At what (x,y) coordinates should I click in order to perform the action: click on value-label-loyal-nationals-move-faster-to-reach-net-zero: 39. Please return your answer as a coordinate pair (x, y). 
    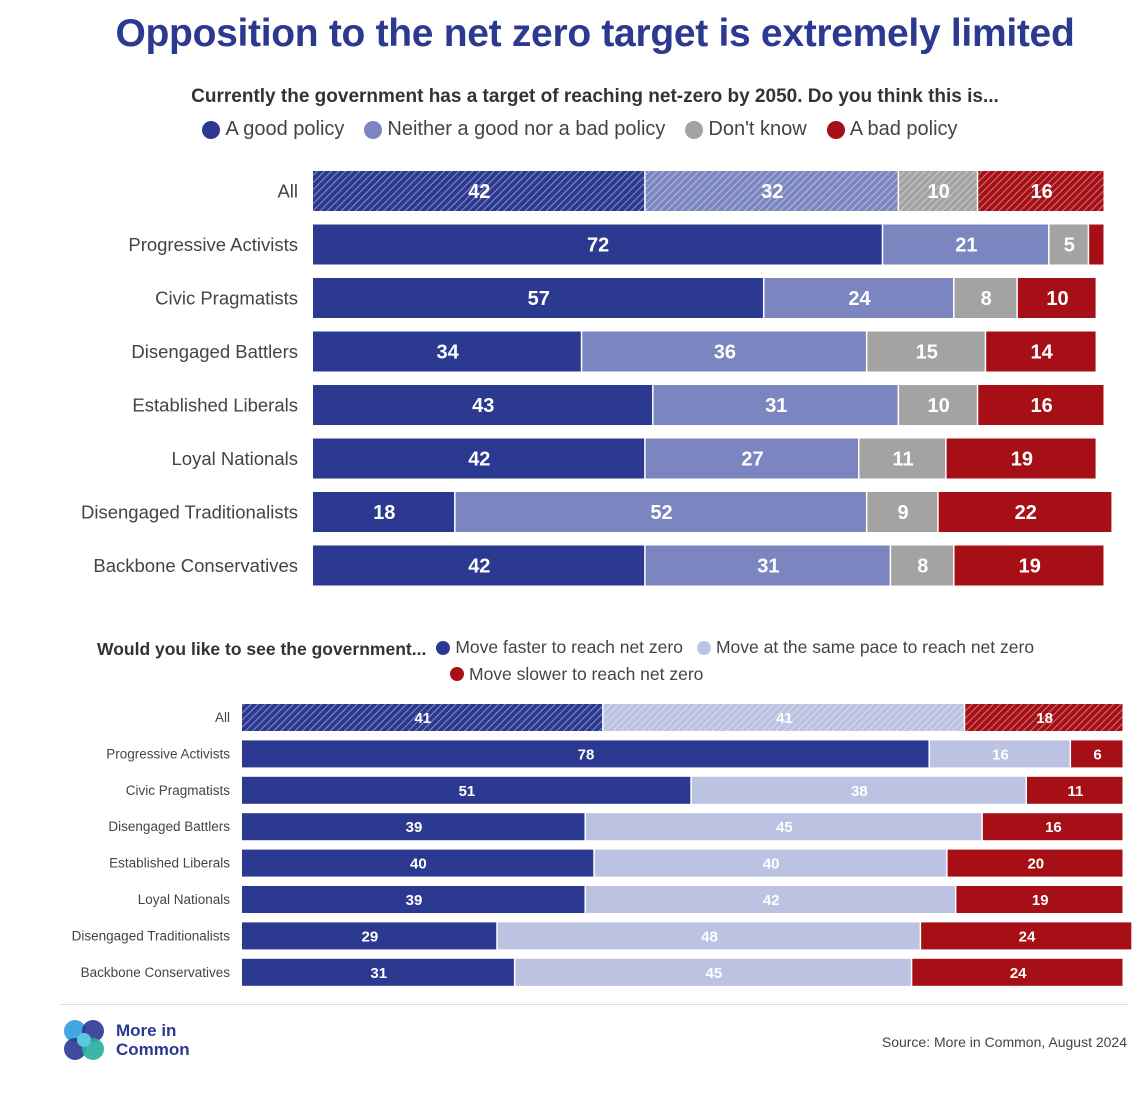
    Looking at the image, I should click on (414, 900).